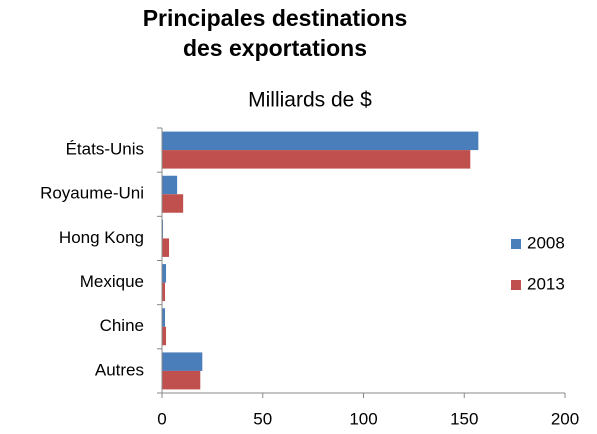  I want to click on y-tick-label: Chine, so click(122, 325).